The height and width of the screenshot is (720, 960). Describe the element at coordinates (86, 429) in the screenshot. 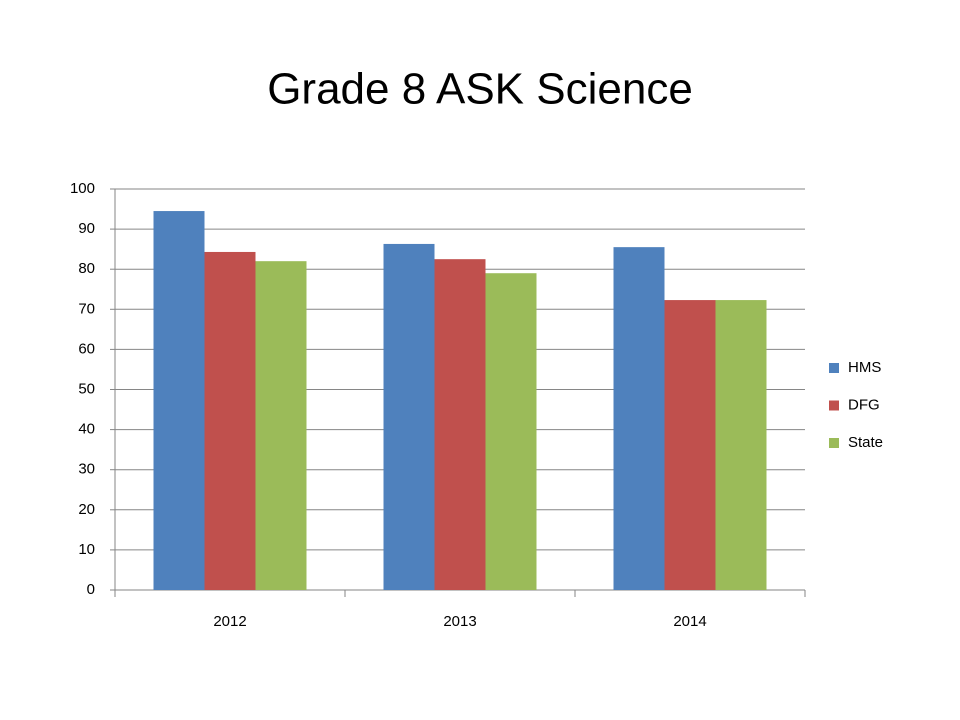

I see `y-tick-label: 40` at that location.